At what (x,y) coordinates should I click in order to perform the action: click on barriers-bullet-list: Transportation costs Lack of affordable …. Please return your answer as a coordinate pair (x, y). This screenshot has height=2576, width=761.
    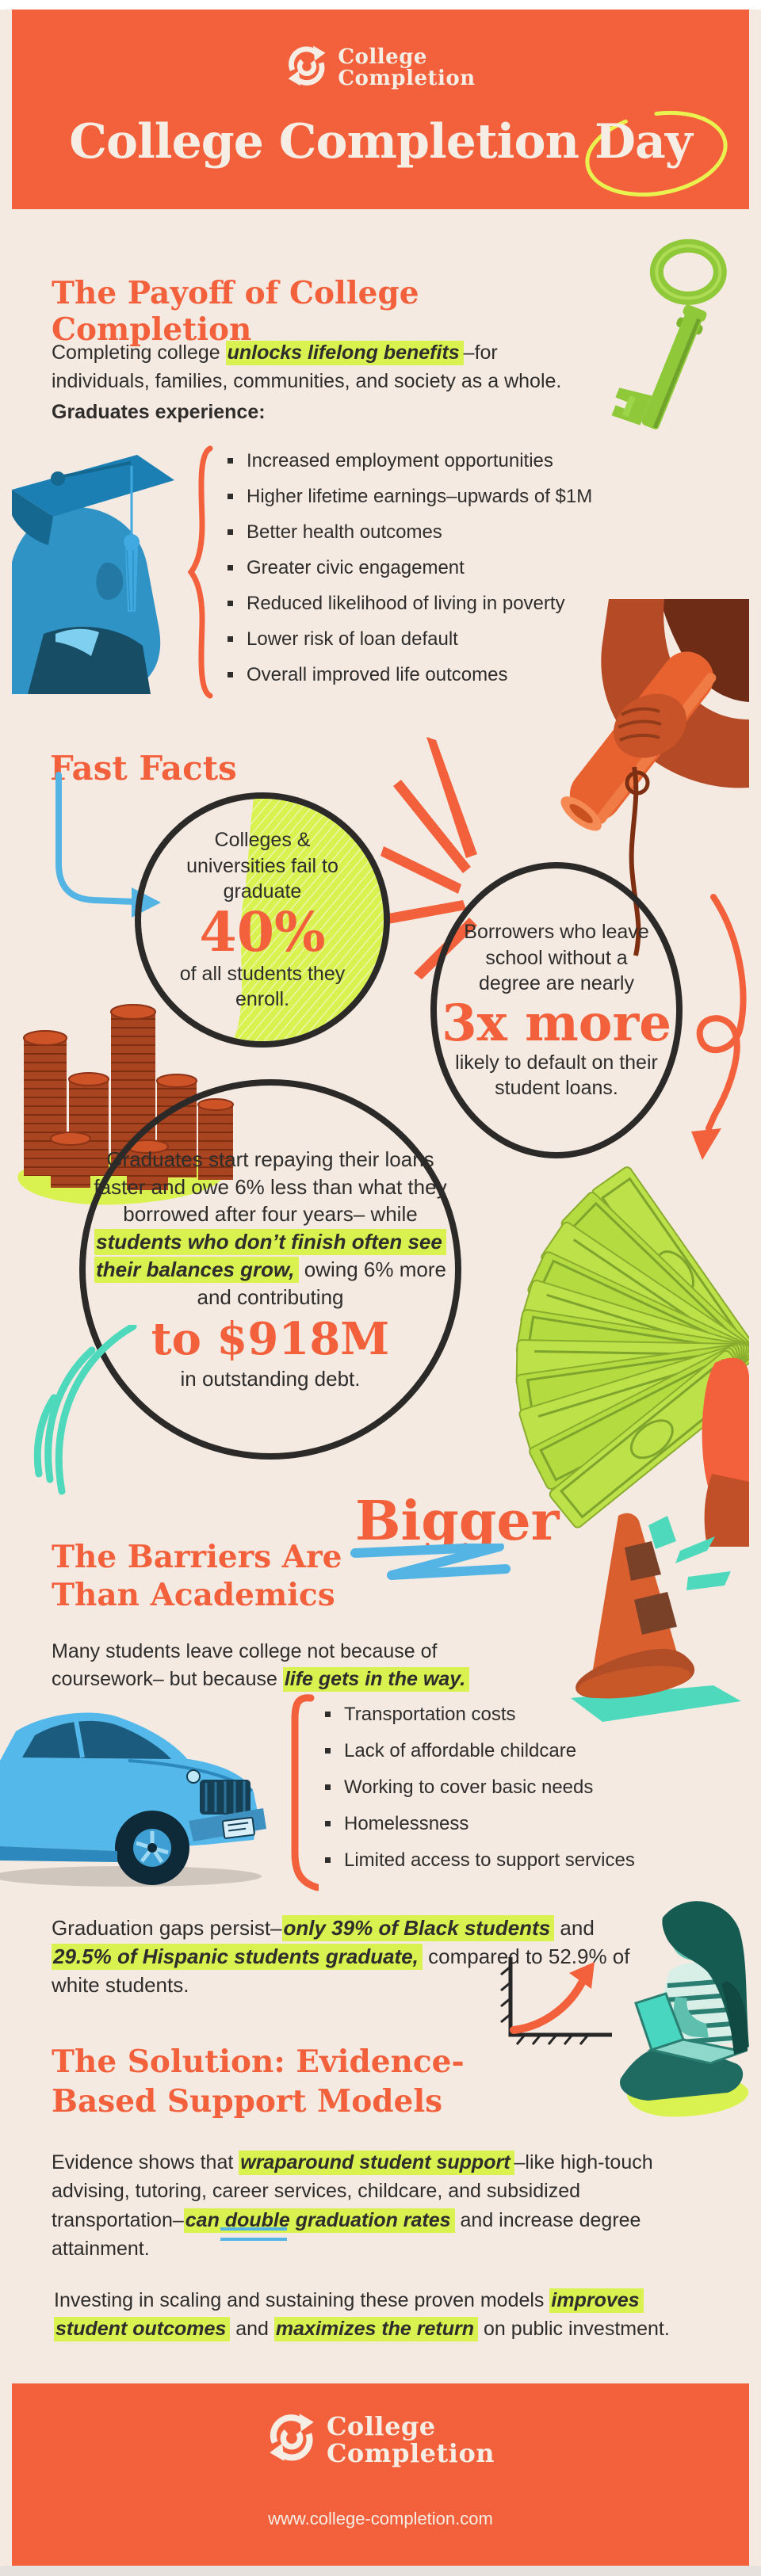
    Looking at the image, I should click on (539, 1793).